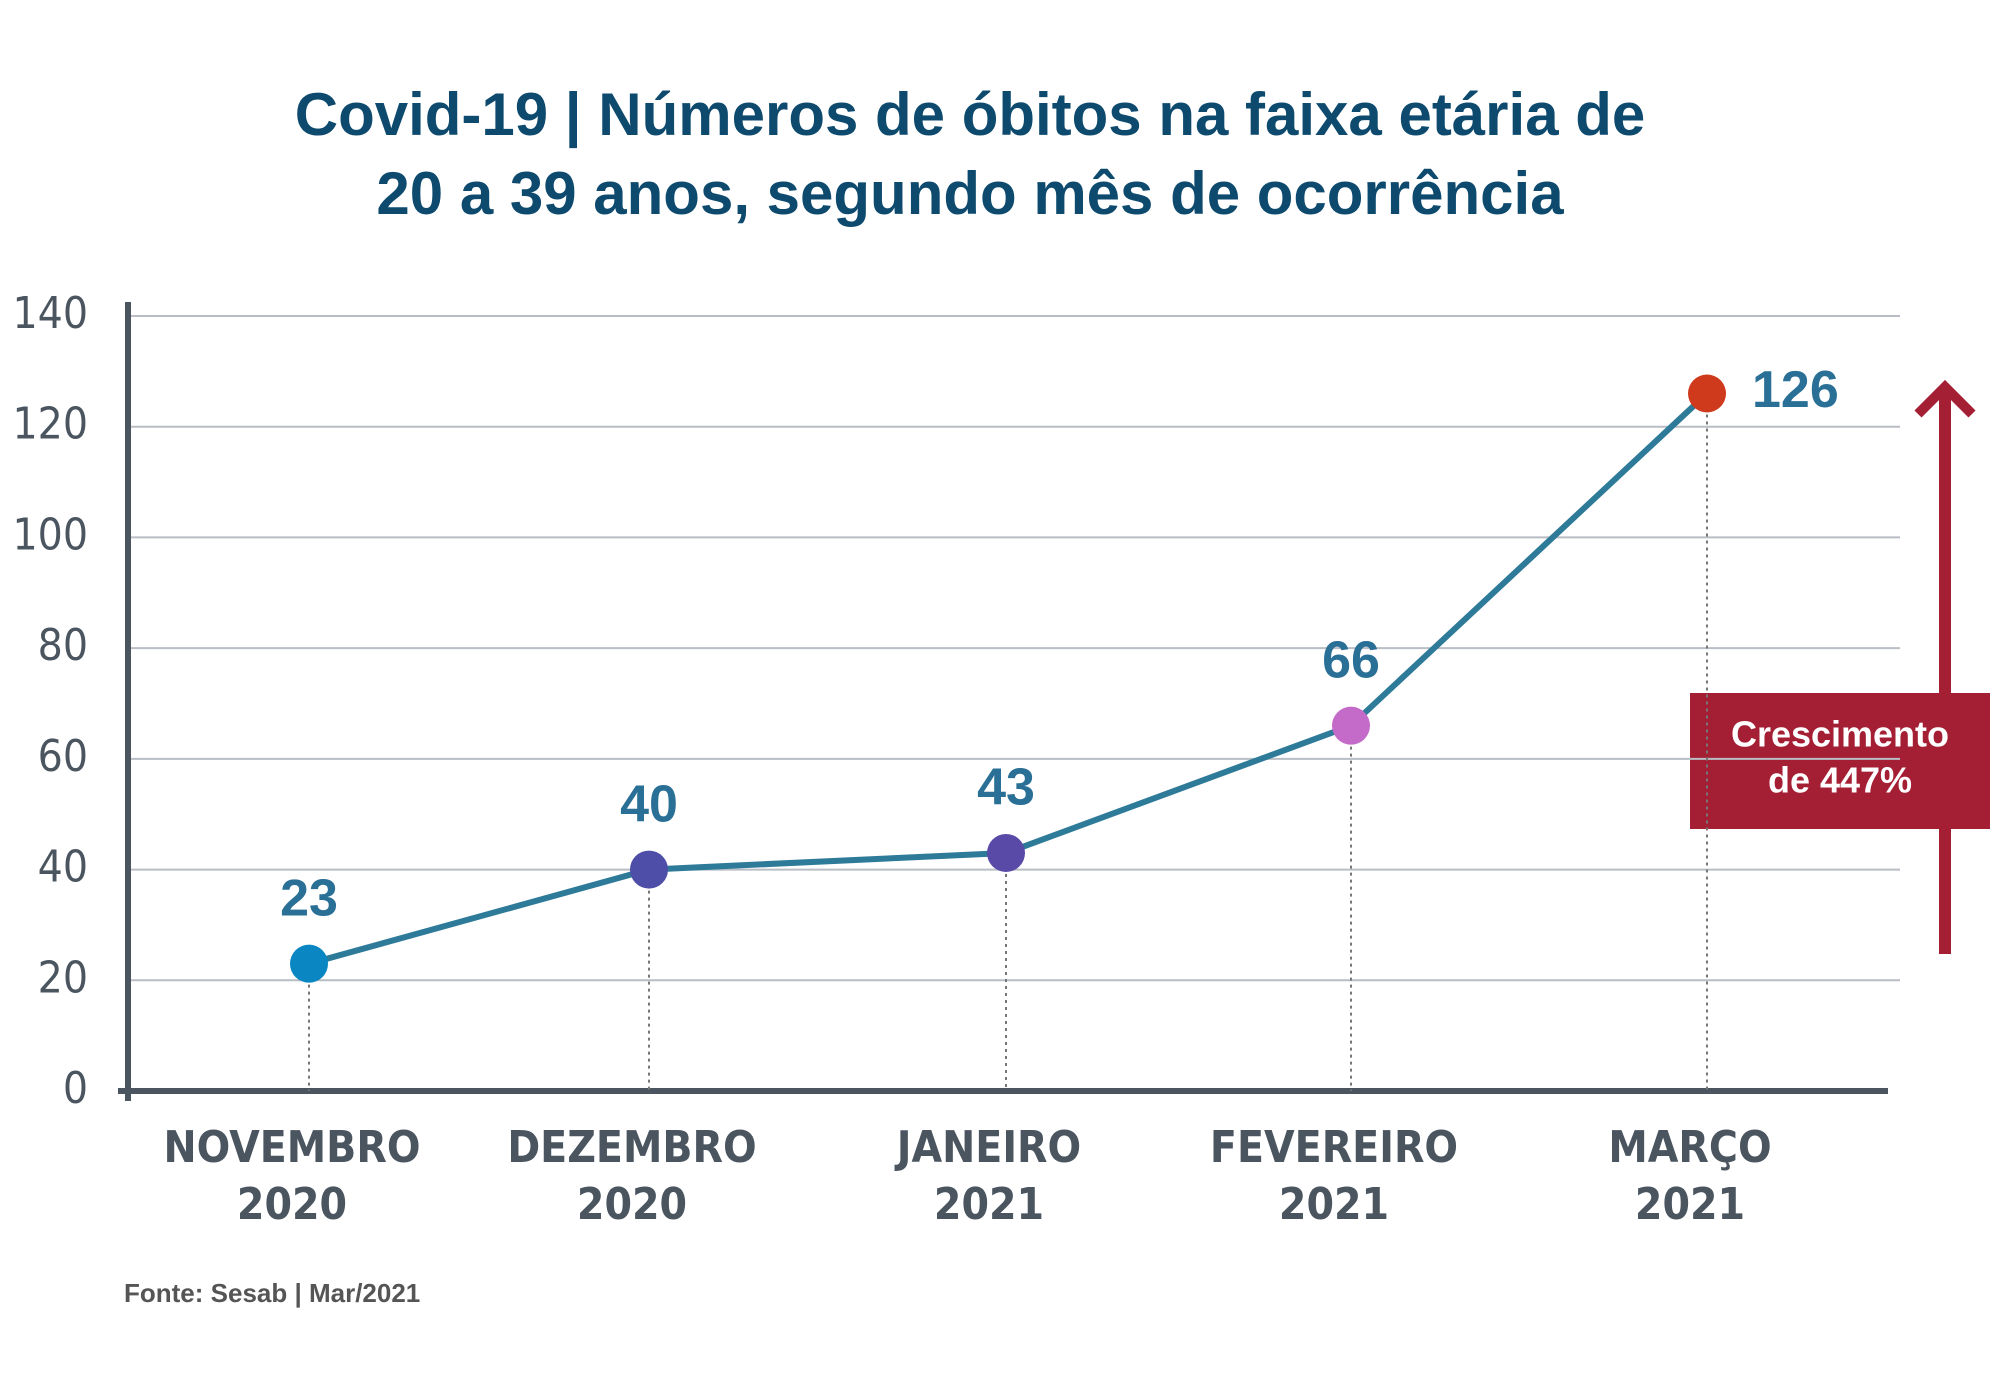 This screenshot has height=1373, width=2000. What do you see at coordinates (1840, 780) in the screenshot?
I see `annotation: de 447%` at bounding box center [1840, 780].